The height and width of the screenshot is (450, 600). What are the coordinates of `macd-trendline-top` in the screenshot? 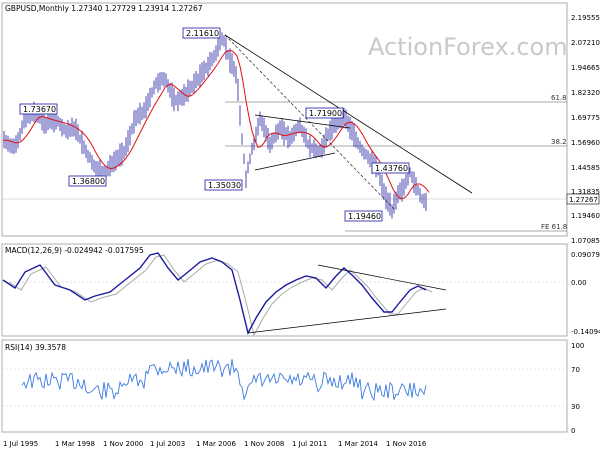 It's located at (382, 277).